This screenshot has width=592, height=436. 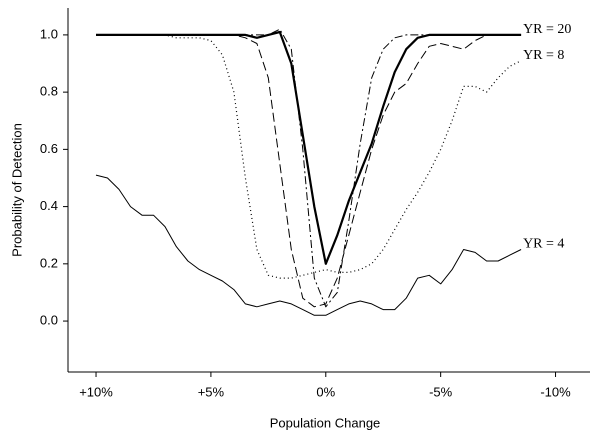 I want to click on y-tick-label: 0.2, so click(x=49, y=262).